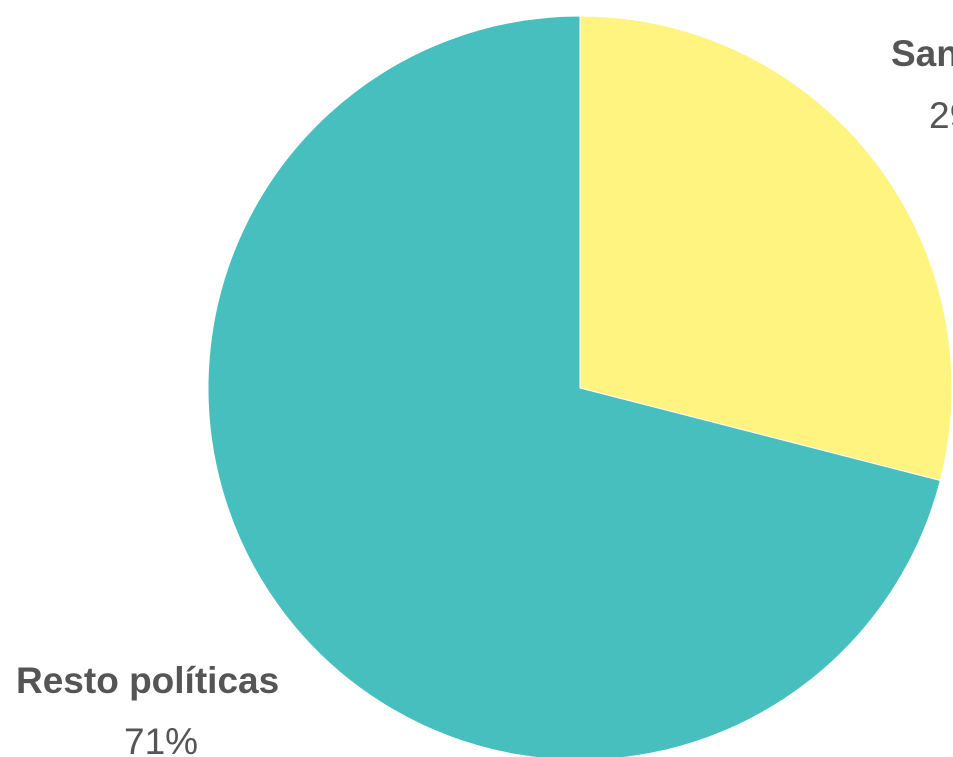 The height and width of the screenshot is (757, 953). I want to click on slice-label-resto-politicas: Resto políticas, so click(147, 680).